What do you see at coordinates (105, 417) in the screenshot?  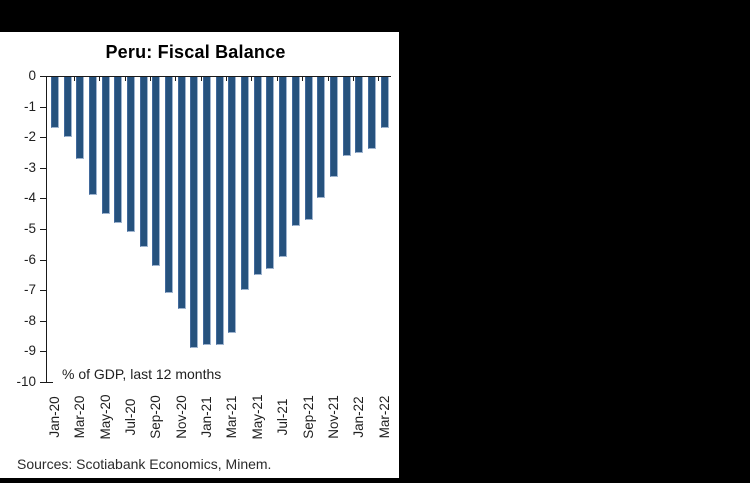 I see `x-tick-label: May-20` at bounding box center [105, 417].